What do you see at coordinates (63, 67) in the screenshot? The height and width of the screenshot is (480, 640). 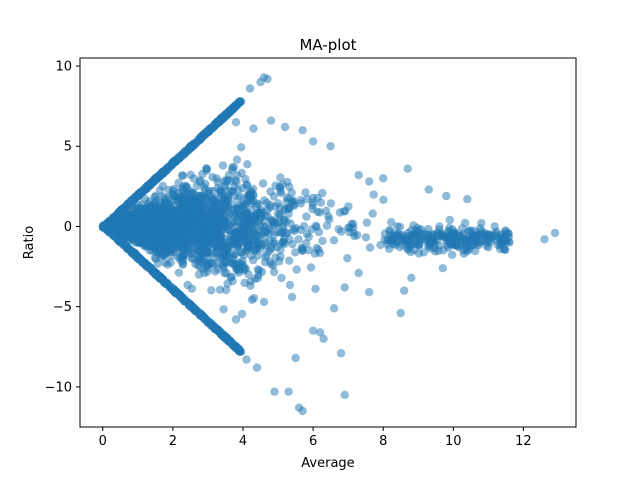 I see `y-tick-label: 10` at bounding box center [63, 67].